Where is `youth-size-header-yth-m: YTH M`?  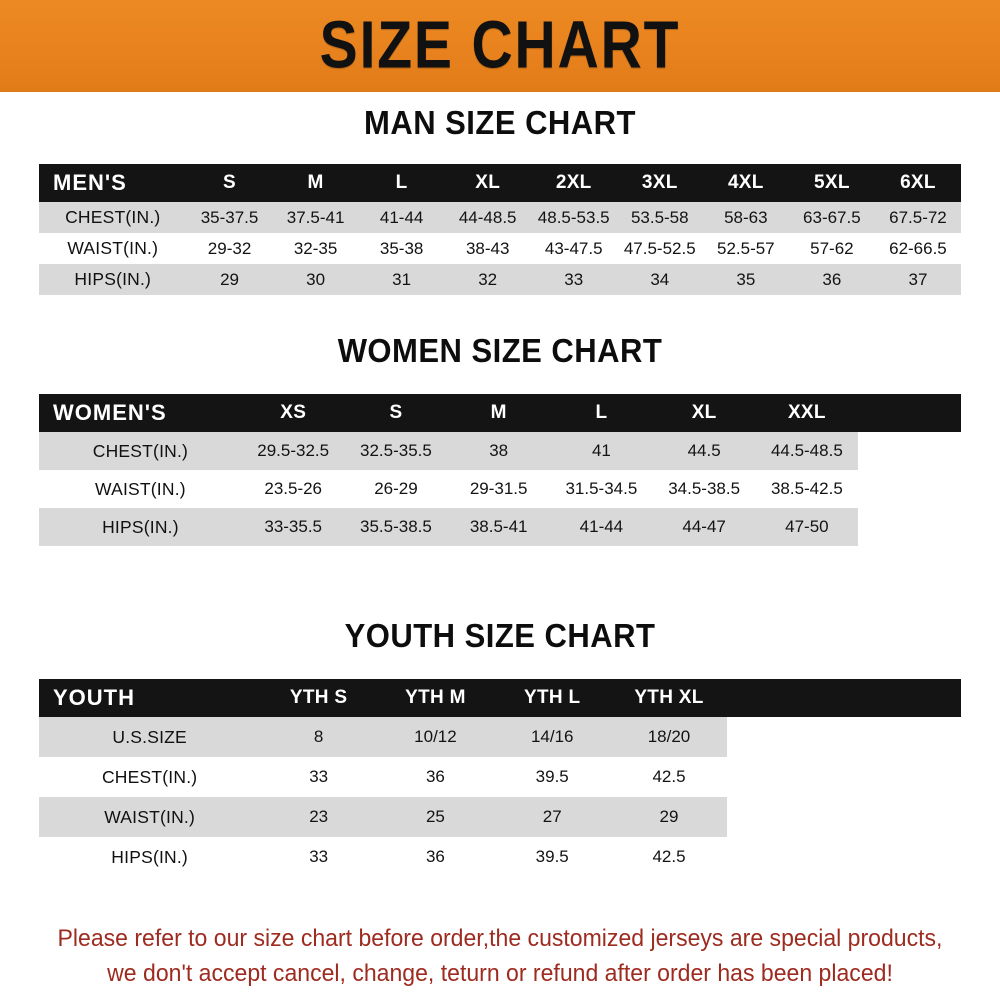
youth-size-header-yth-m: YTH M is located at coordinates (435, 697).